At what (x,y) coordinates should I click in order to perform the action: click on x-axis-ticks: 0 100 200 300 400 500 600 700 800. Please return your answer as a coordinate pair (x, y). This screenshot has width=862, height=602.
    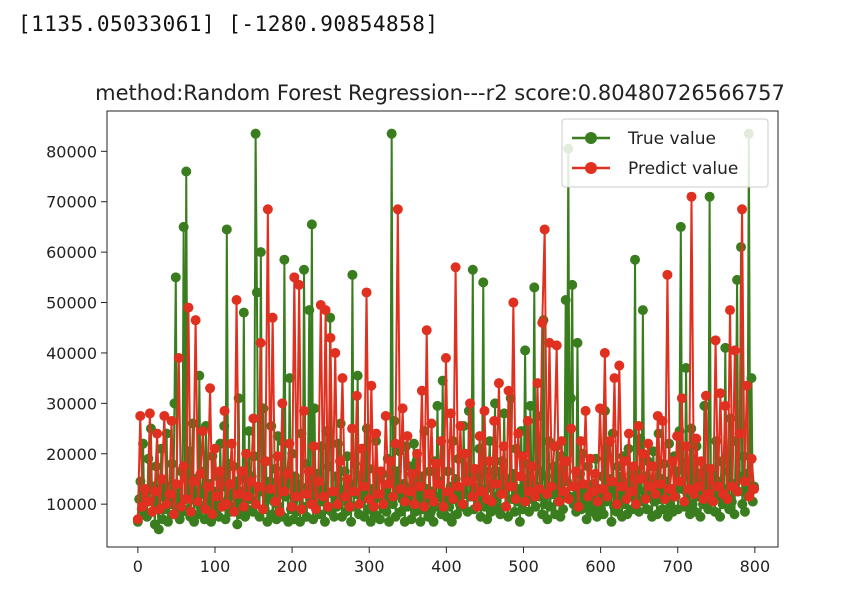
    Looking at the image, I should click on (451, 561).